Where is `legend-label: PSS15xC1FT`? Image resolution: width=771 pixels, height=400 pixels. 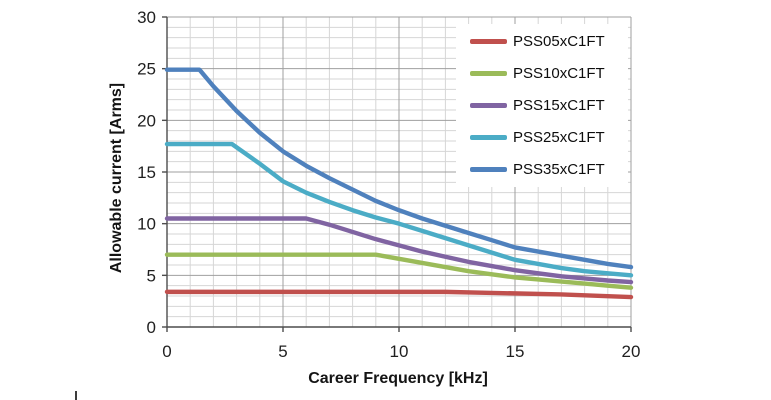
legend-label: PSS15xC1FT is located at coordinates (559, 105).